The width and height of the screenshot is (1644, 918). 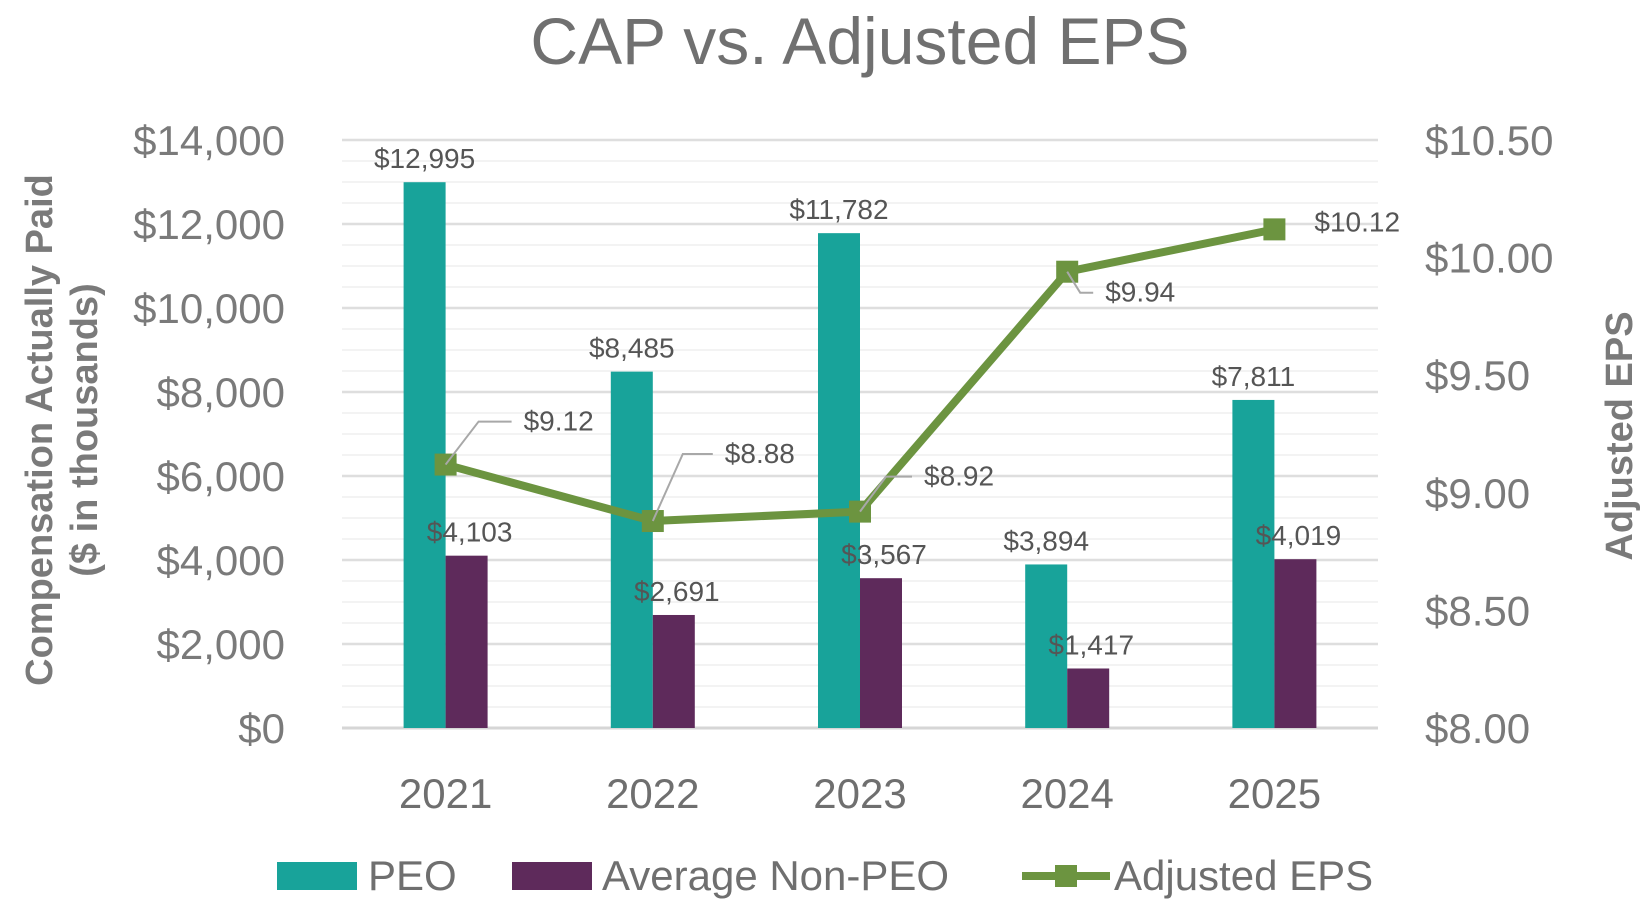 What do you see at coordinates (221, 644) in the screenshot?
I see `y-left-tick-label: $2,000` at bounding box center [221, 644].